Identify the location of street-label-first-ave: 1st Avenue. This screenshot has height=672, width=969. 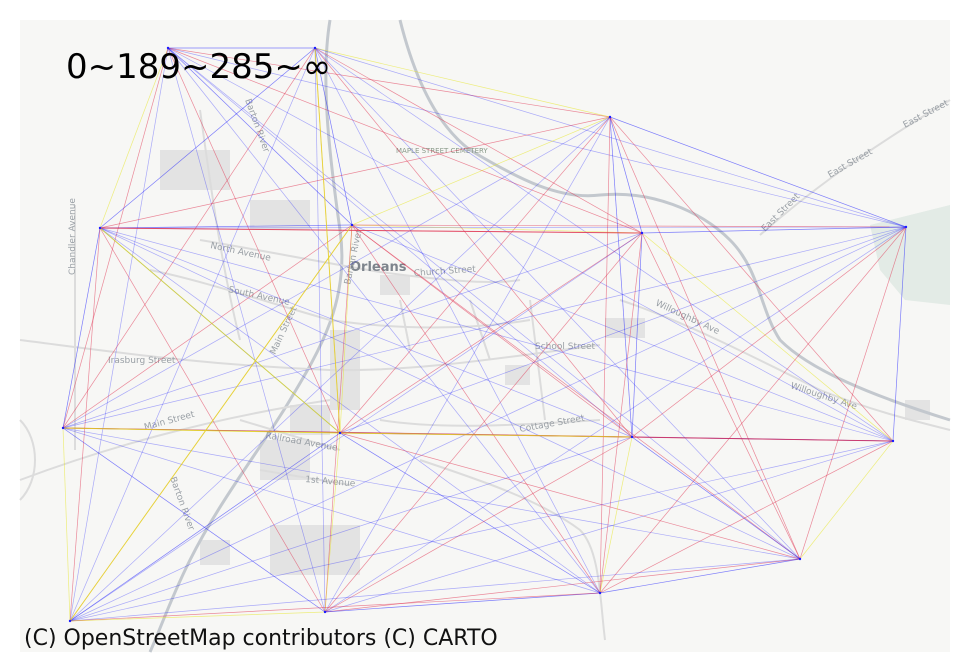
(330, 482).